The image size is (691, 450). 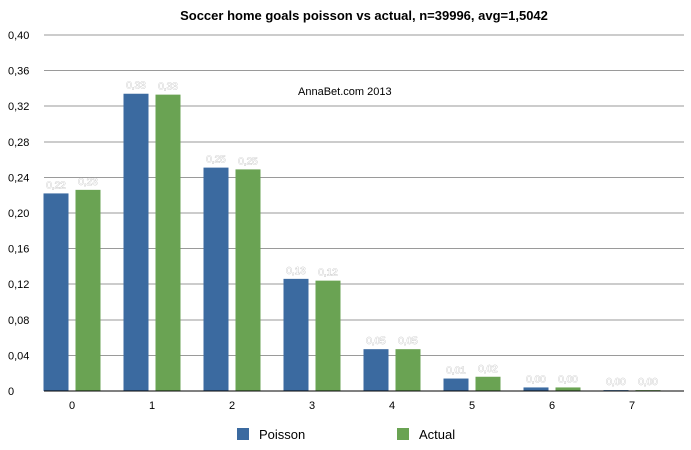 What do you see at coordinates (296, 271) in the screenshot?
I see `data-label-poisson-3: 0,13` at bounding box center [296, 271].